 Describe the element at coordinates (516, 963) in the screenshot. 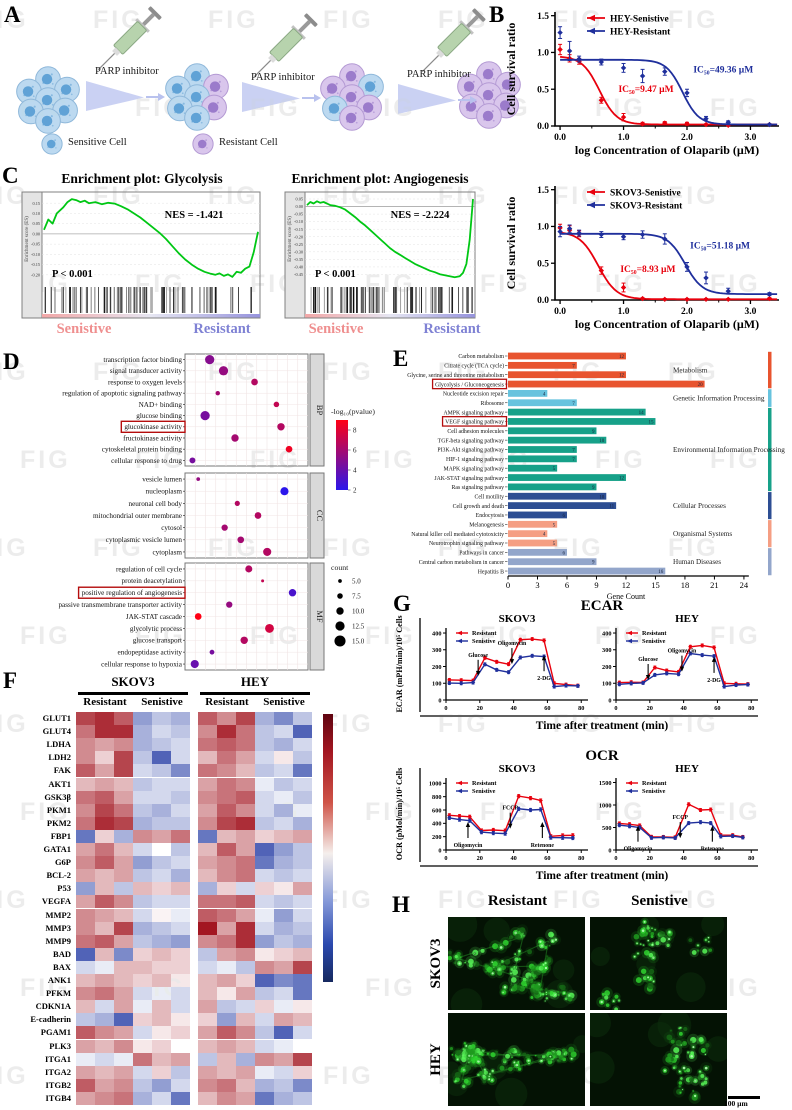

I see `fluorescence-image-skov3-resistant` at that location.